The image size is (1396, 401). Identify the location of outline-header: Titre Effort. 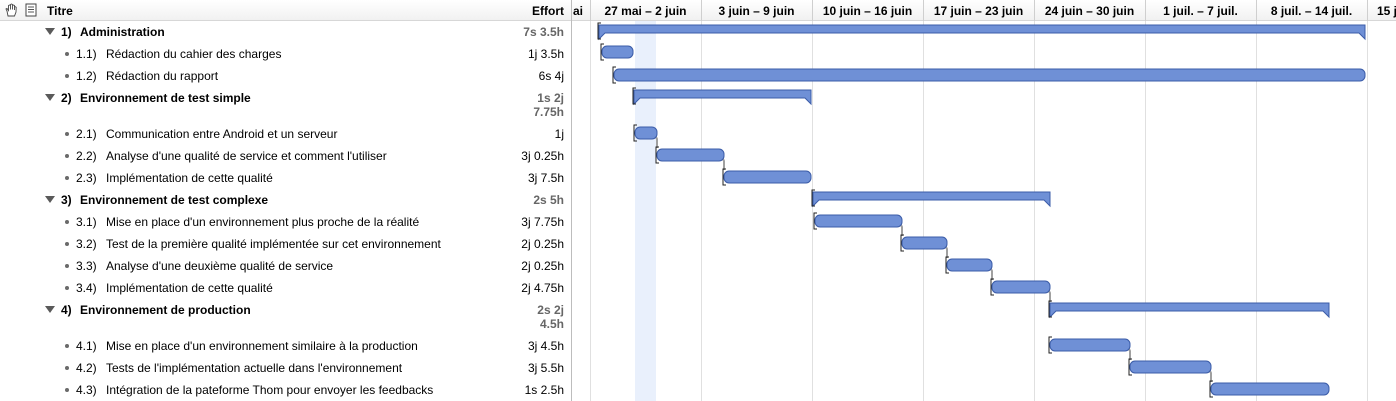
(285, 10).